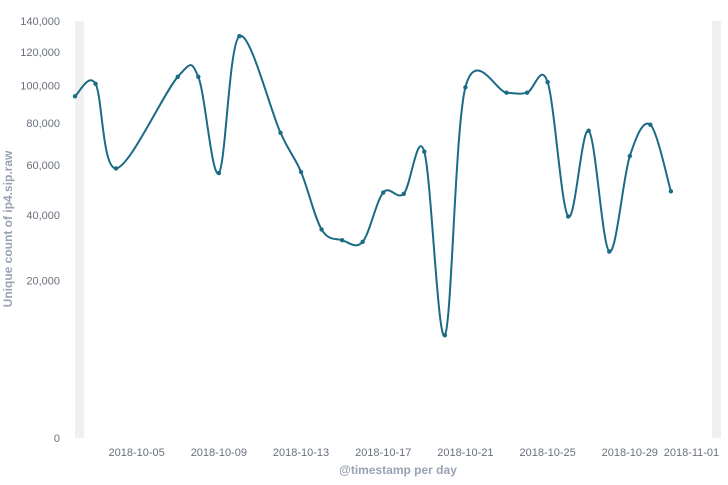 This screenshot has height=485, width=728. Describe the element at coordinates (40, 53) in the screenshot. I see `y-tick-label: 120,000` at that location.